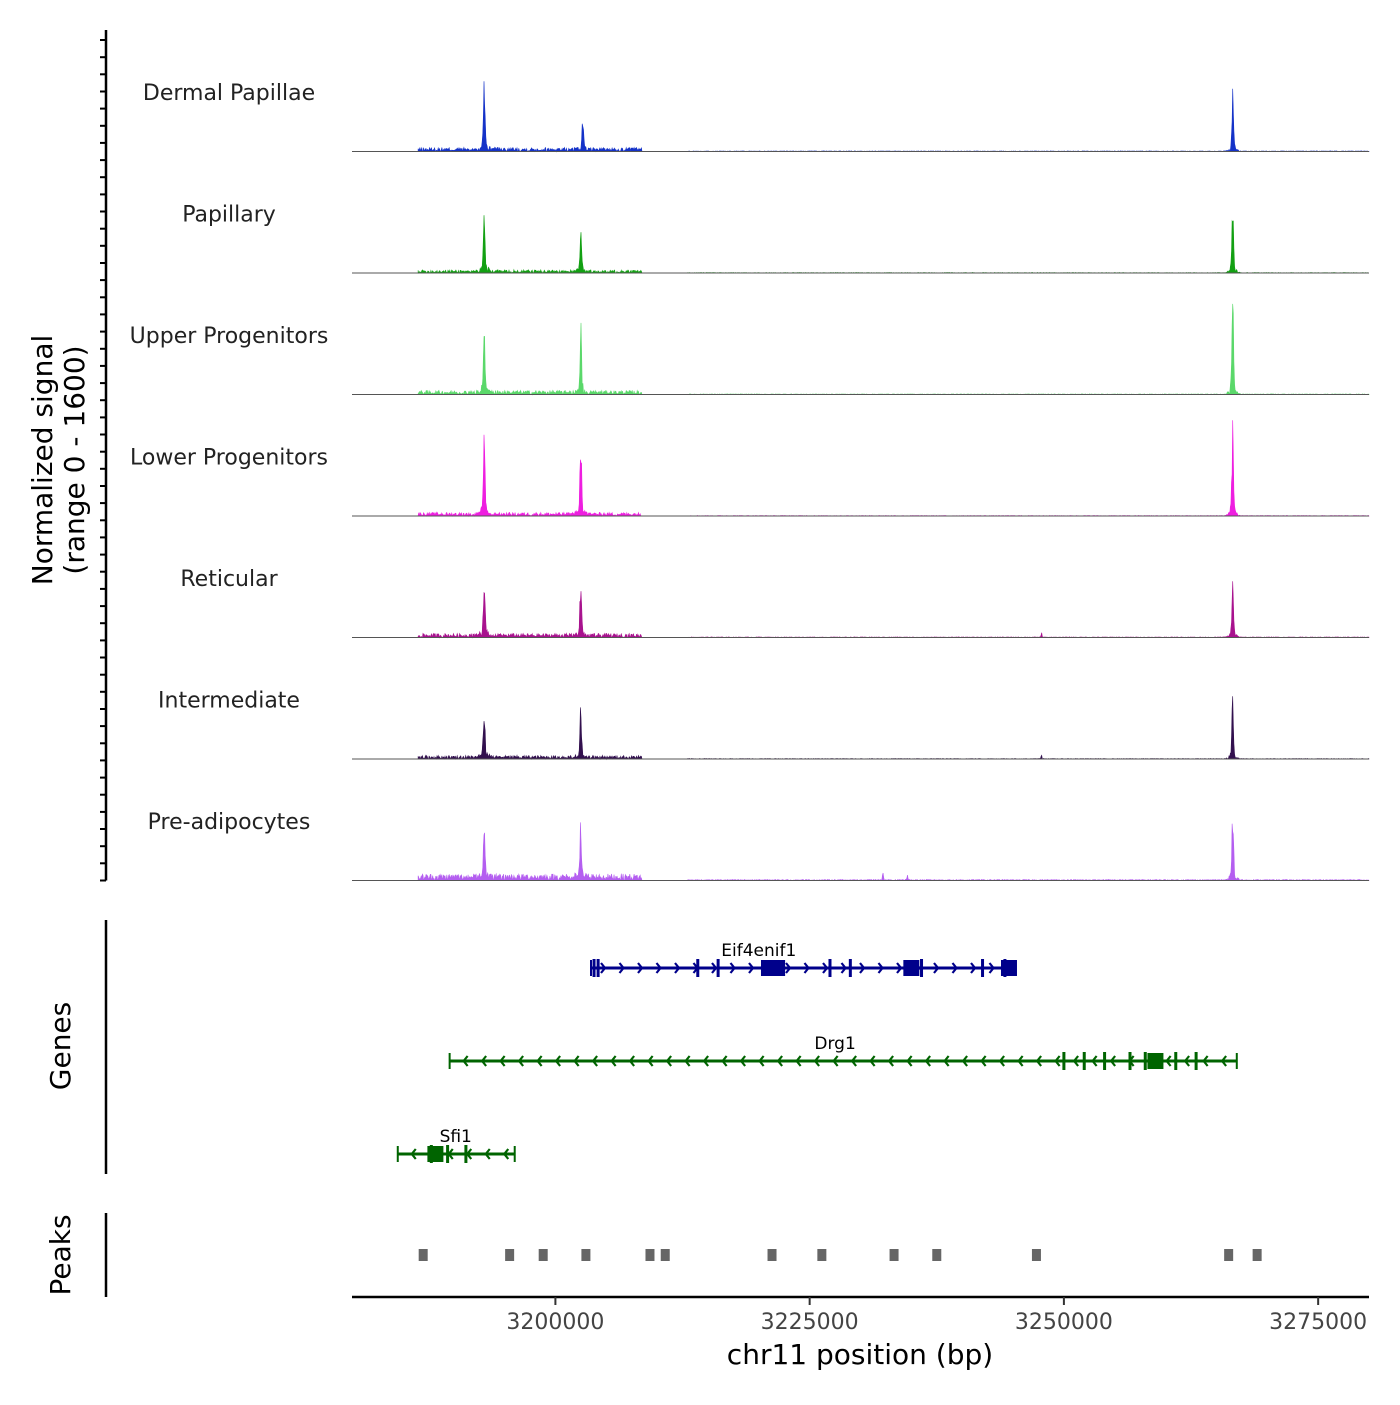 This screenshot has height=1405, width=1400. I want to click on track-intermediate: Intermediate, so click(764, 725).